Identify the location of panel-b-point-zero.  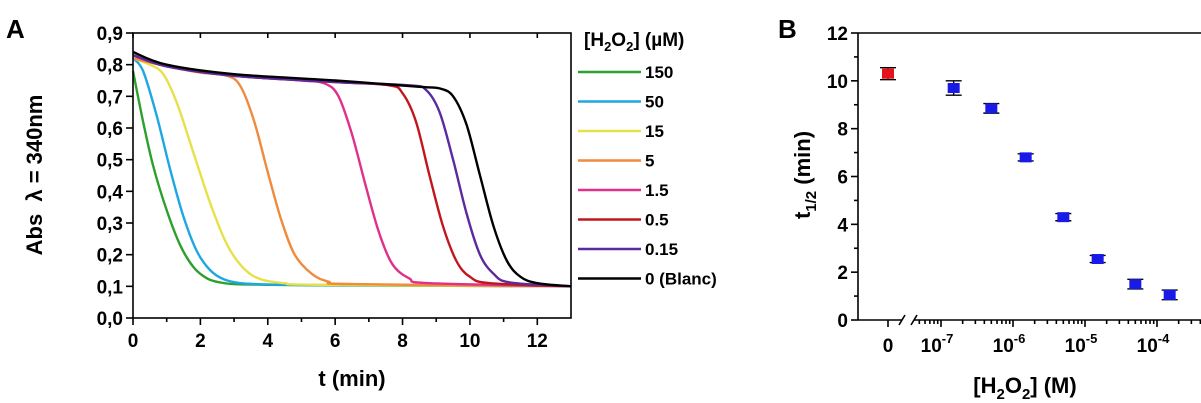
(888, 73).